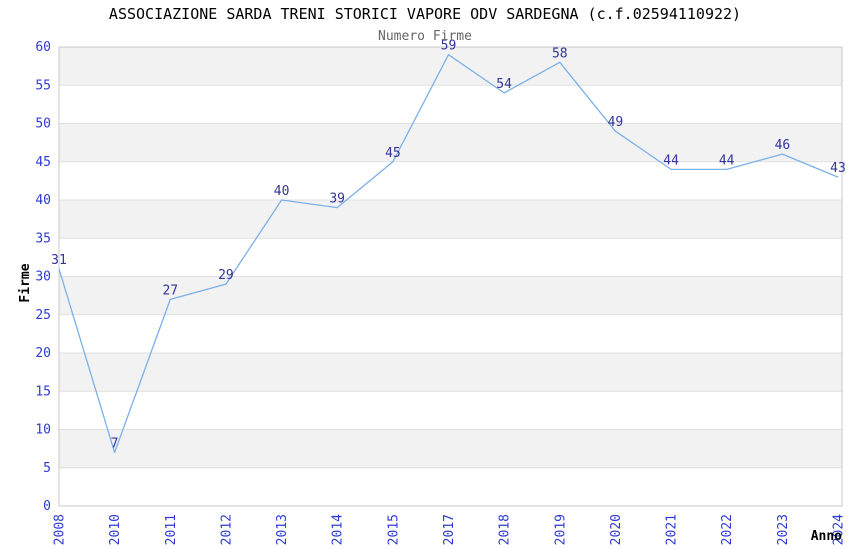  I want to click on y-tick-label: 25, so click(43, 315).